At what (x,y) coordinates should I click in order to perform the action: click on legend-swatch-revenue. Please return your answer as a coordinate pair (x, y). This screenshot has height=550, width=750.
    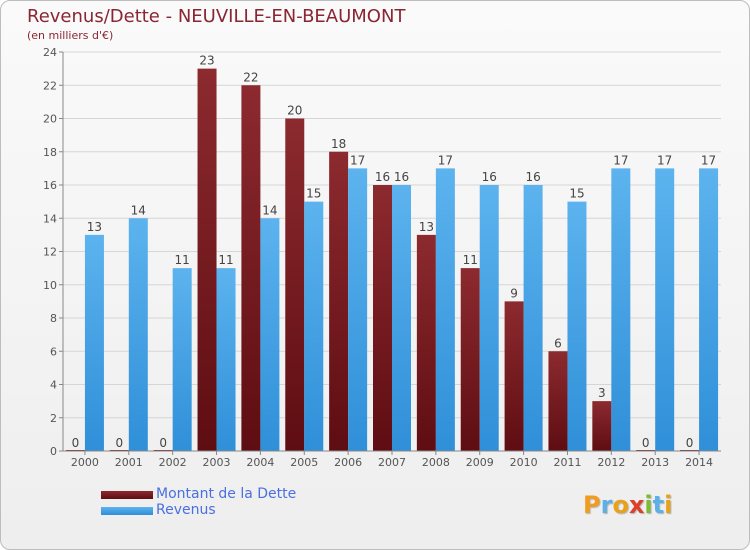
    Looking at the image, I should click on (127, 511).